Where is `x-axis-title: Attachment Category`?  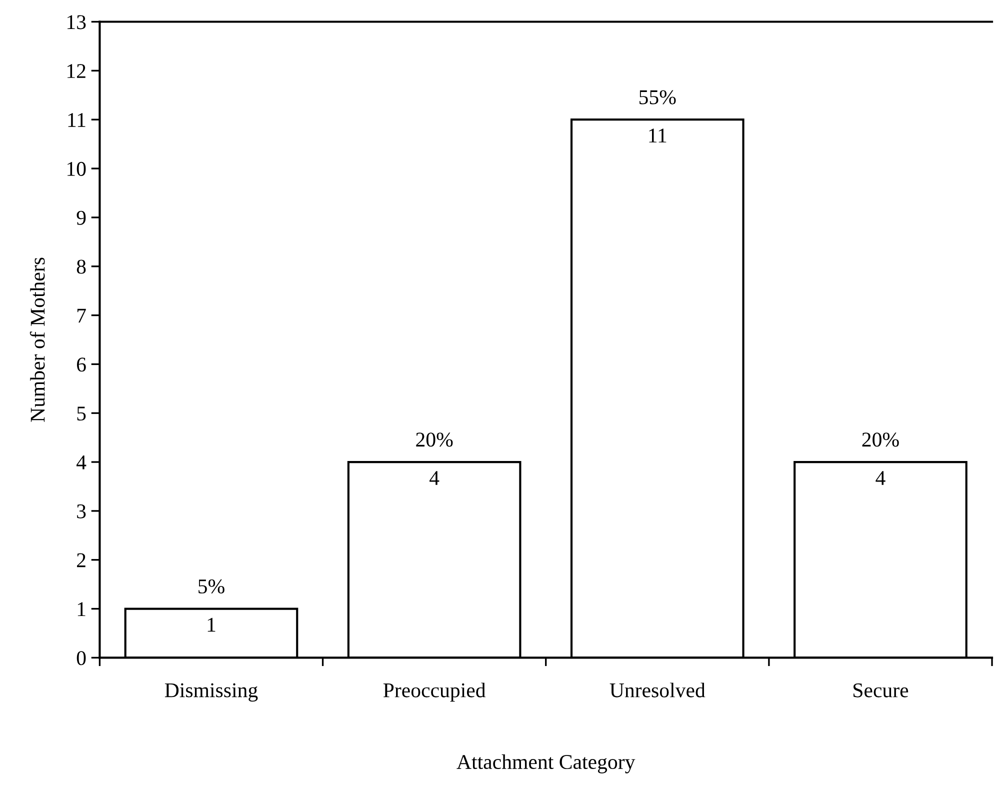 x-axis-title: Attachment Category is located at coordinates (546, 764).